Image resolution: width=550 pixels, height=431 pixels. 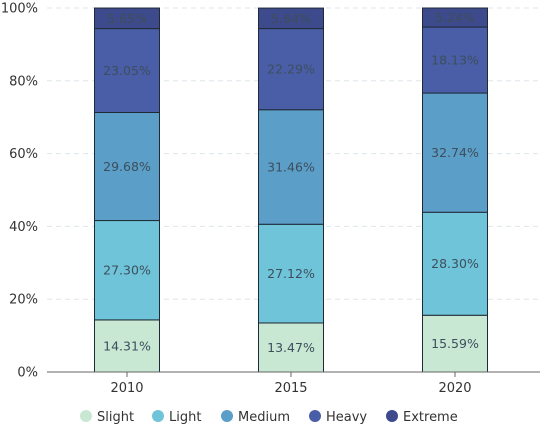 What do you see at coordinates (264, 417) in the screenshot?
I see `legend-label: Medium` at bounding box center [264, 417].